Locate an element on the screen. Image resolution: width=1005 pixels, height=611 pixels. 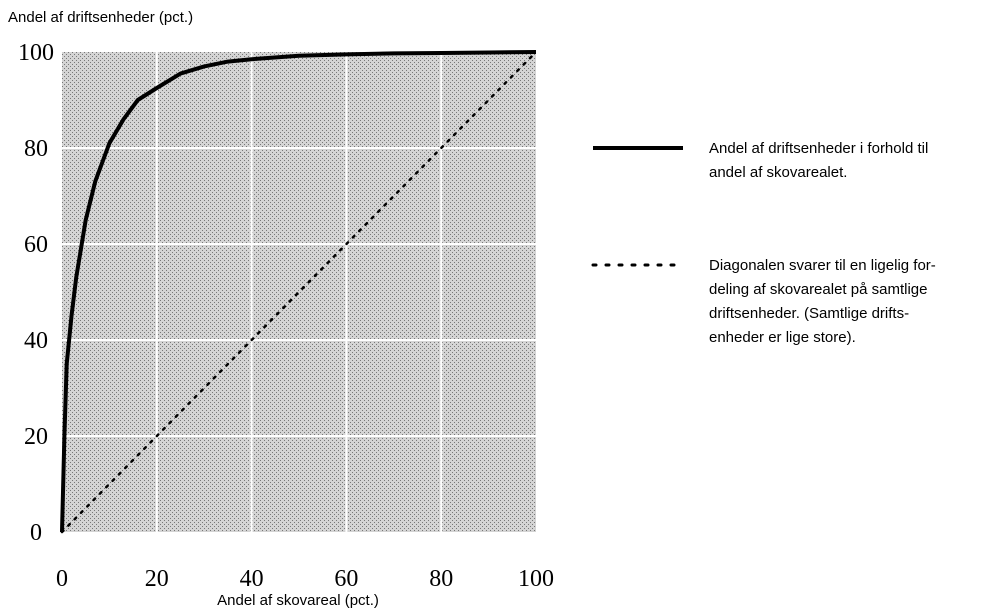
legend-text-line: Diagonalen svarer til en ligelig for- is located at coordinates (822, 265).